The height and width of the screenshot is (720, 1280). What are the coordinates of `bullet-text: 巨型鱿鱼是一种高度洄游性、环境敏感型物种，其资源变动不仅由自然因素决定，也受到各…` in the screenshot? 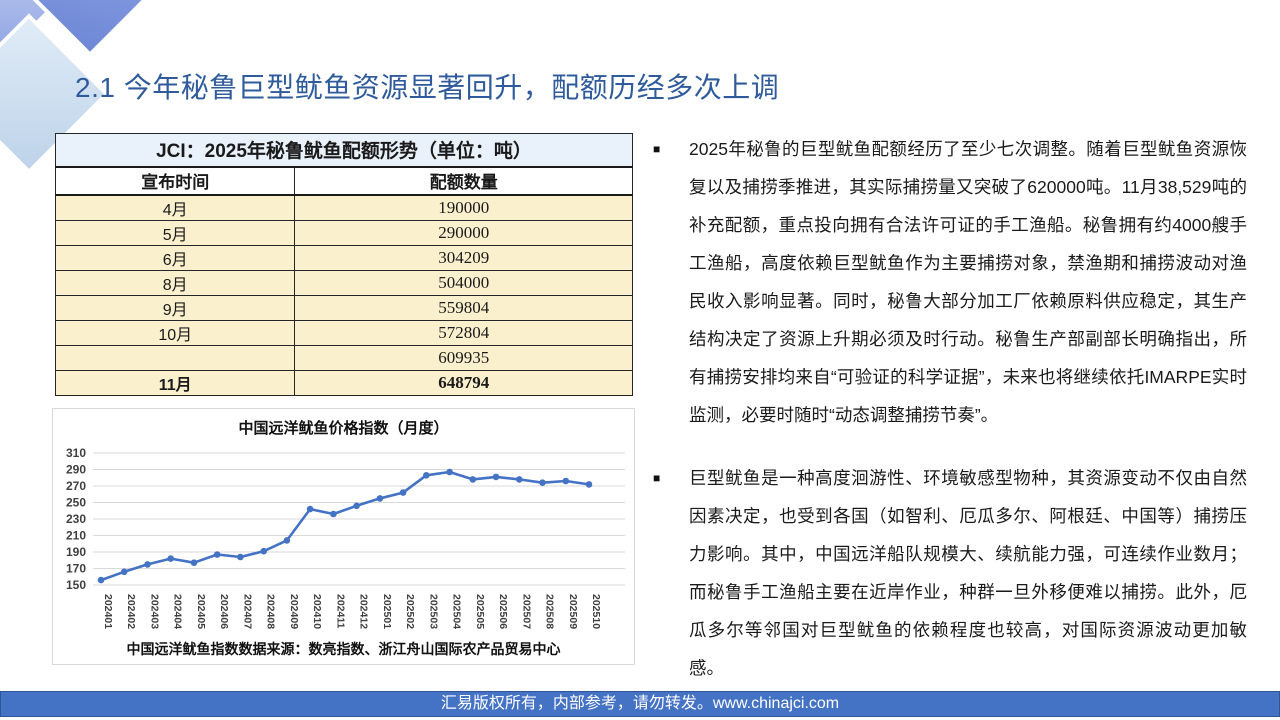 It's located at (968, 573).